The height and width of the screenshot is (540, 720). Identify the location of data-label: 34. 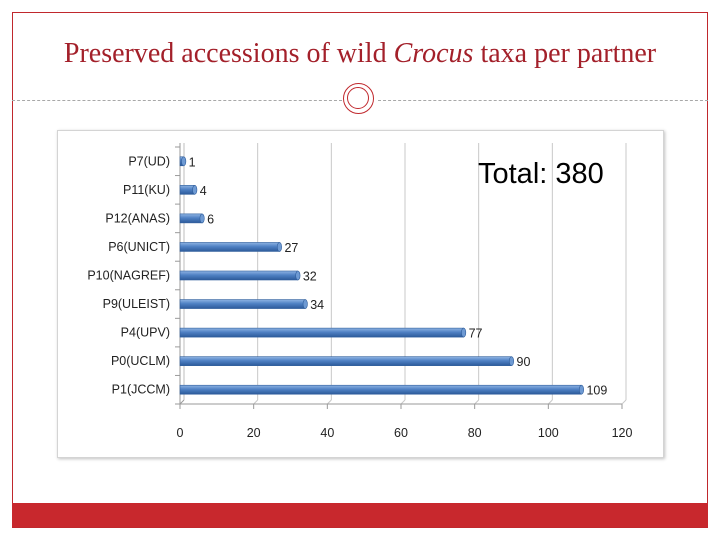
(317, 305).